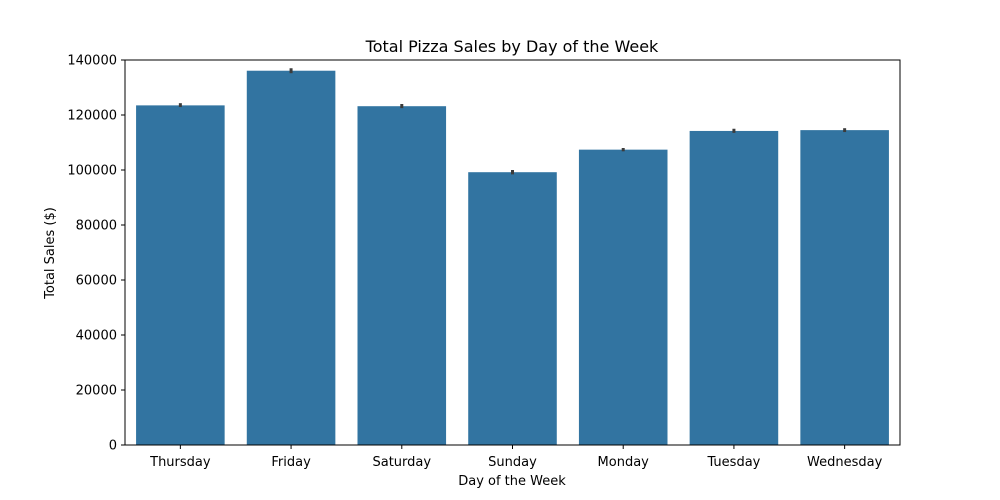  Describe the element at coordinates (512, 121) in the screenshot. I see `error-bars-group` at that location.